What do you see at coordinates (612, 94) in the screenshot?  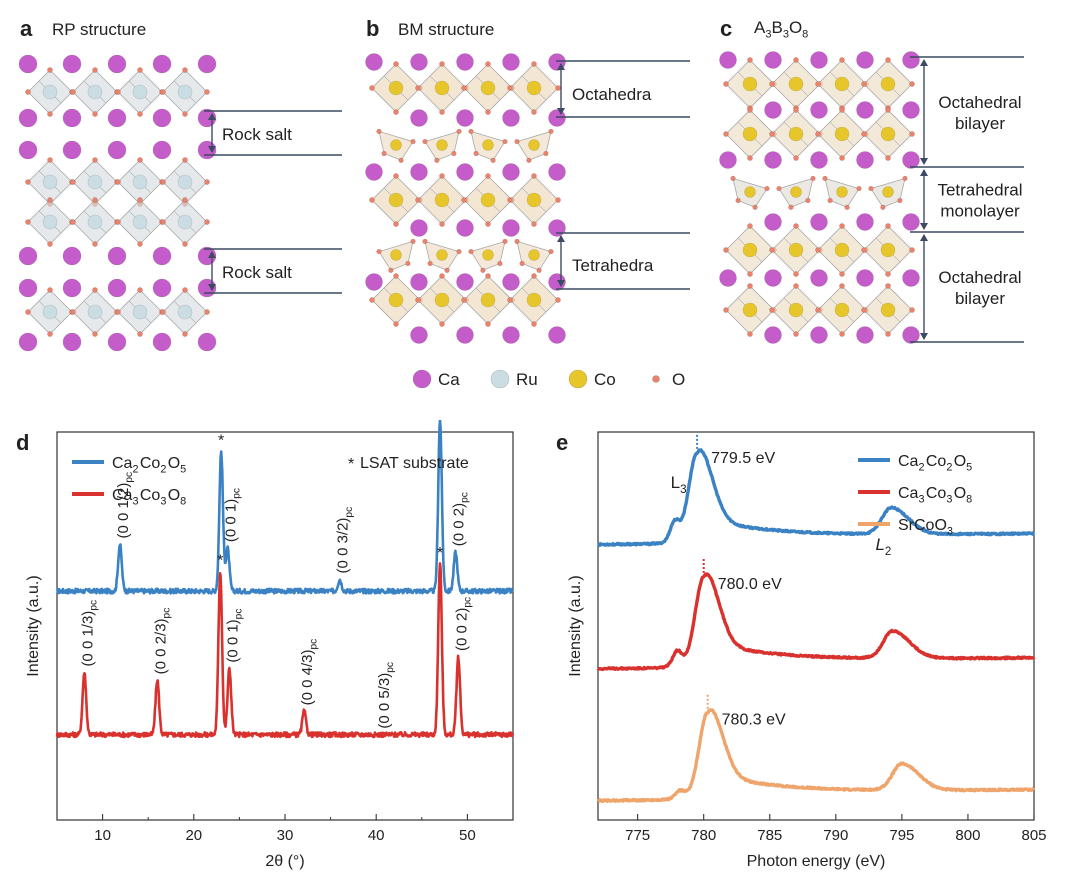 I see `octahedra-label: Octahedra` at bounding box center [612, 94].